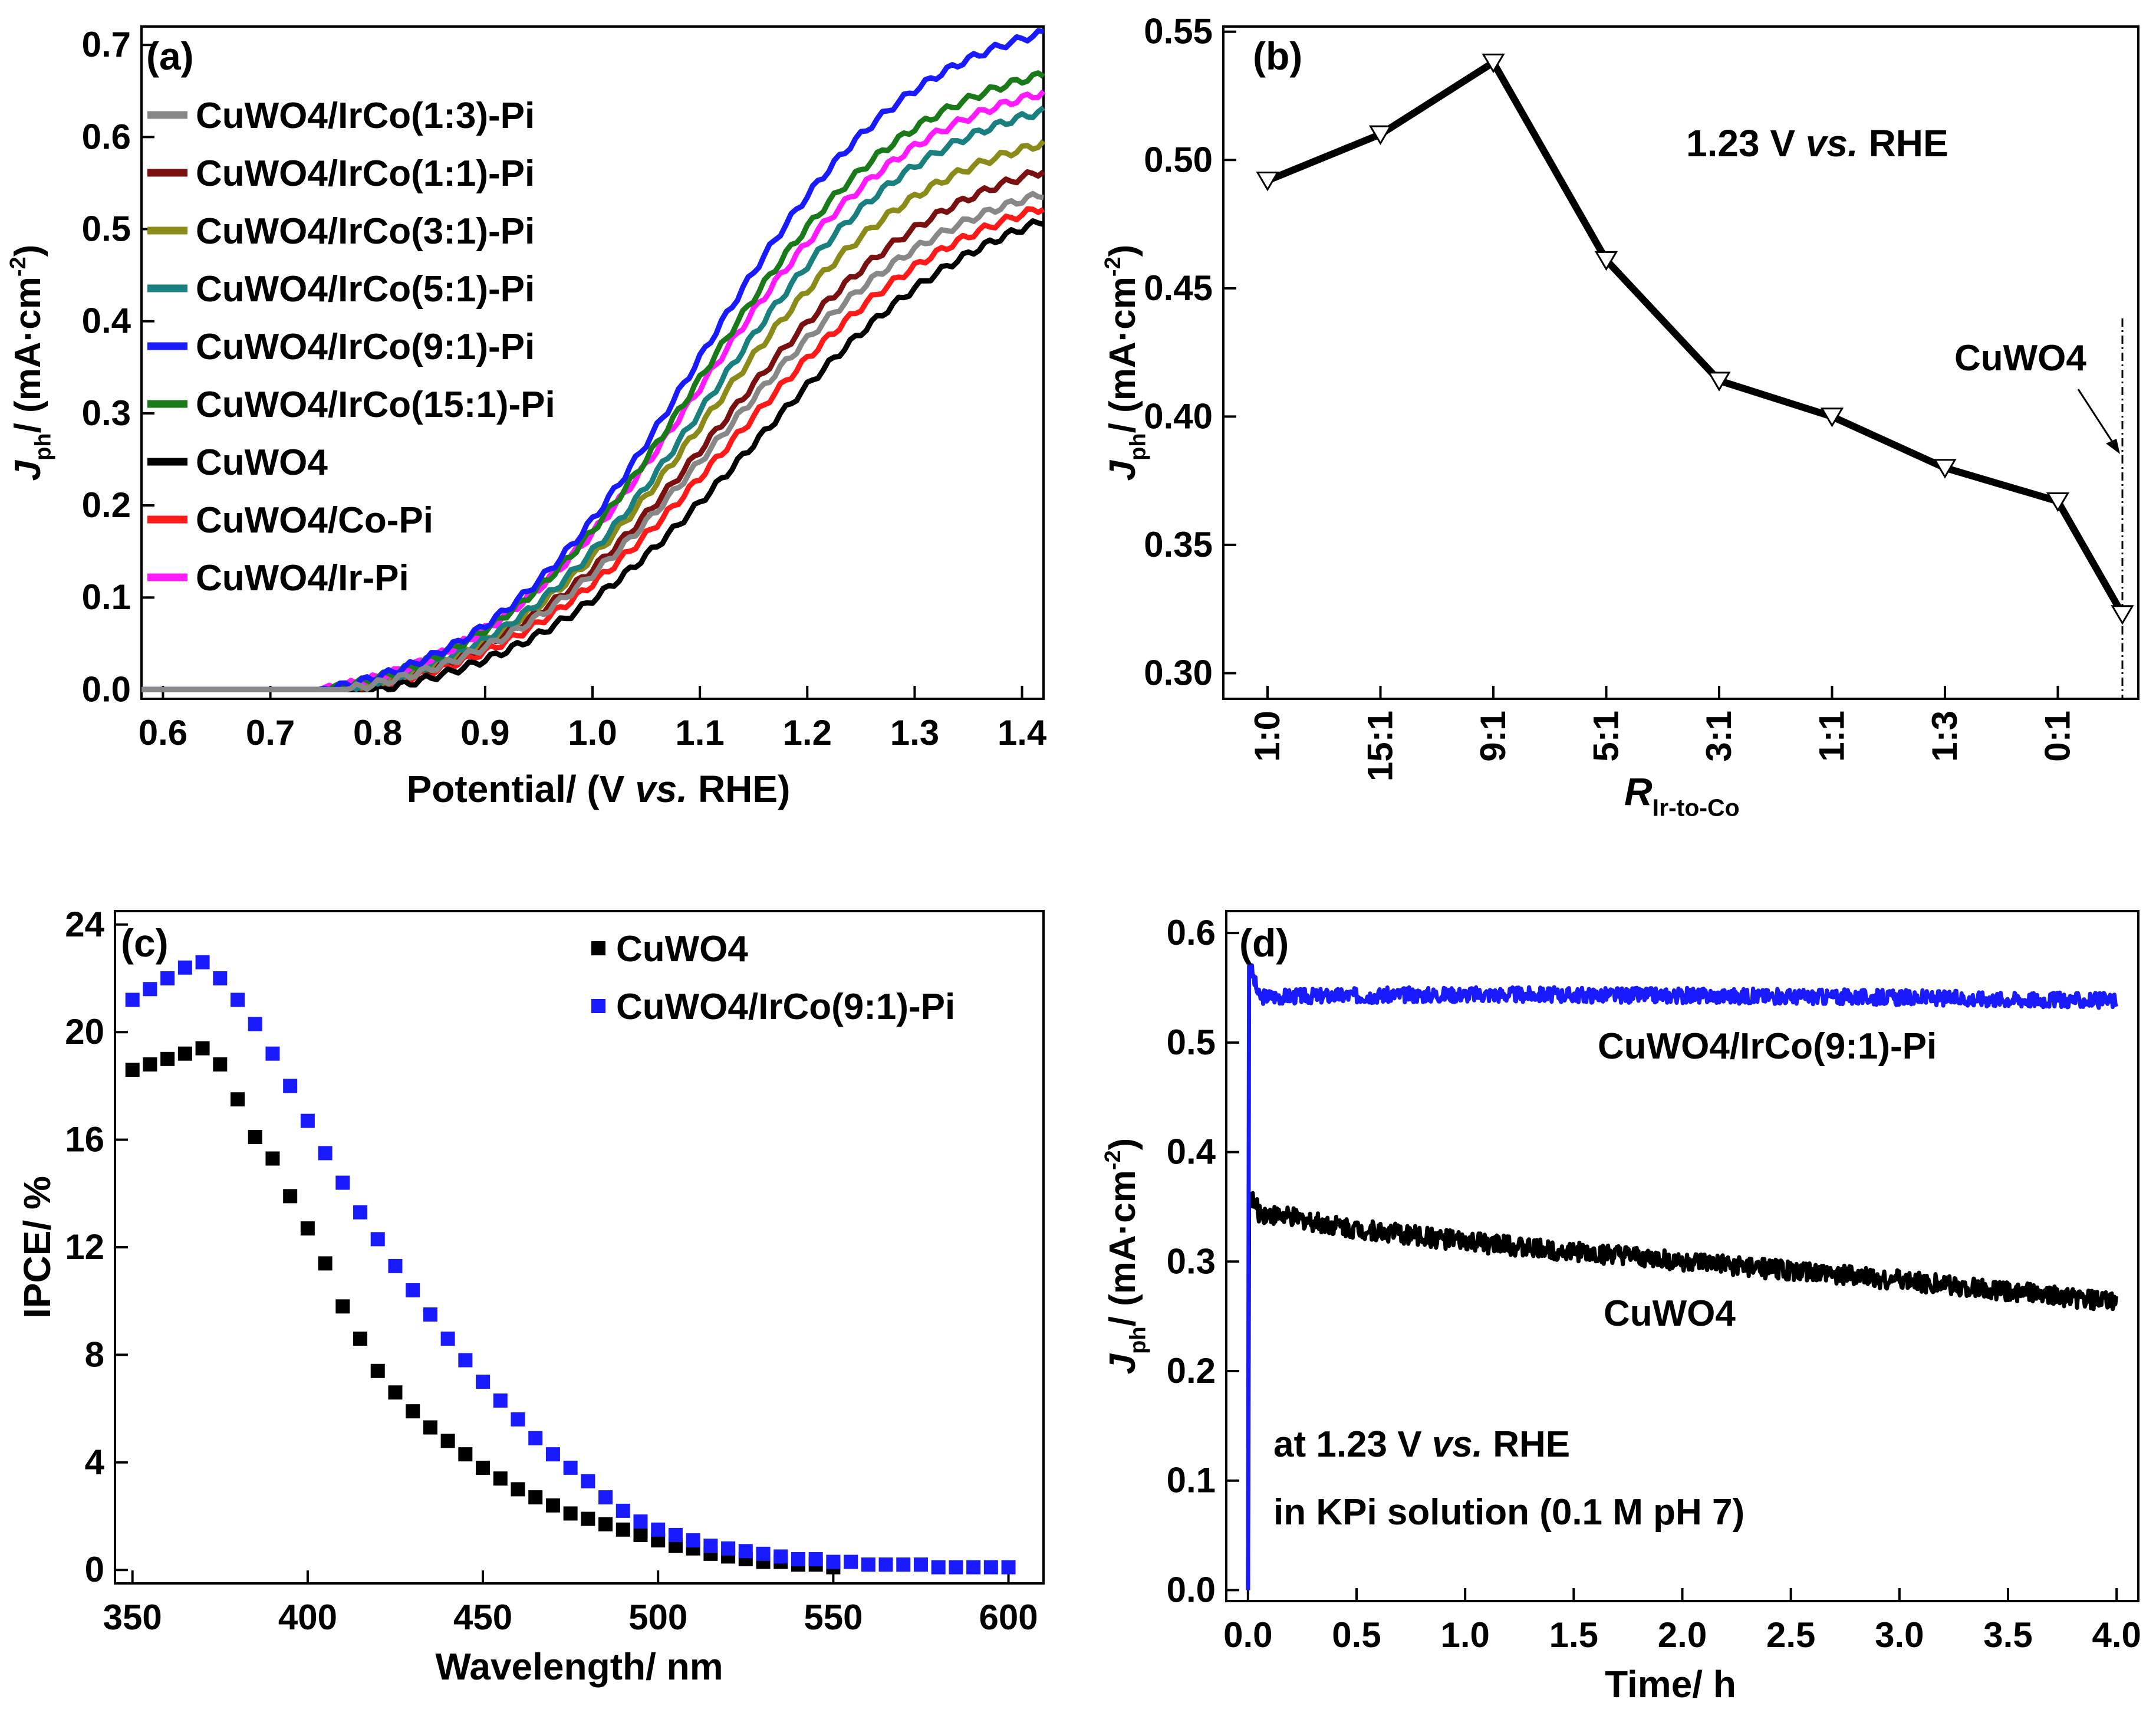 This screenshot has height=1709, width=2156. What do you see at coordinates (1191, 1261) in the screenshot?
I see `y-tick-label: 0.3` at bounding box center [1191, 1261].